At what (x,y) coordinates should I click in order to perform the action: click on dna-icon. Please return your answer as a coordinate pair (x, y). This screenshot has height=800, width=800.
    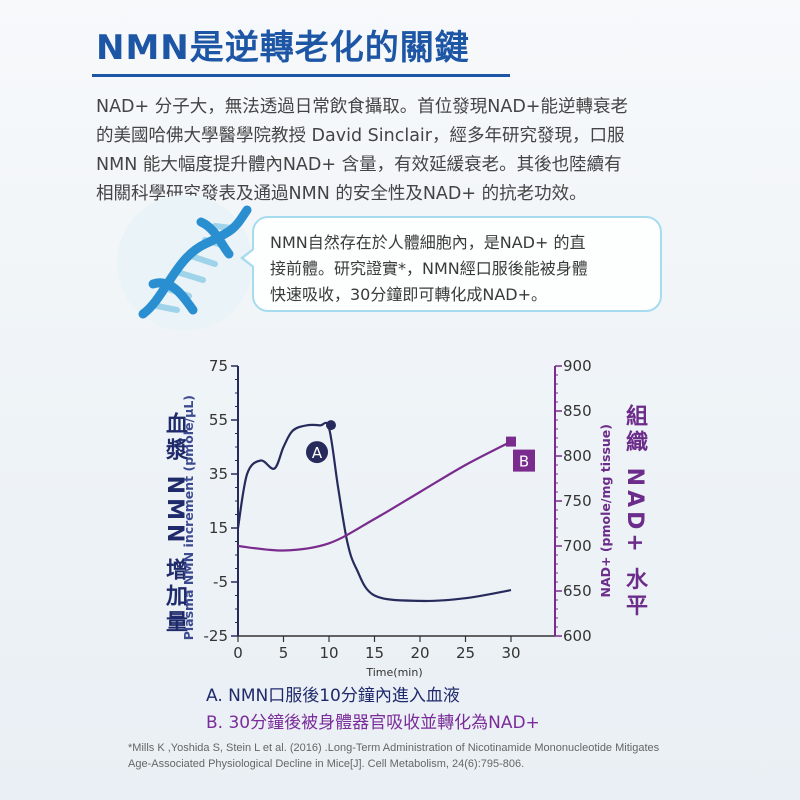
    Looking at the image, I should click on (185, 263).